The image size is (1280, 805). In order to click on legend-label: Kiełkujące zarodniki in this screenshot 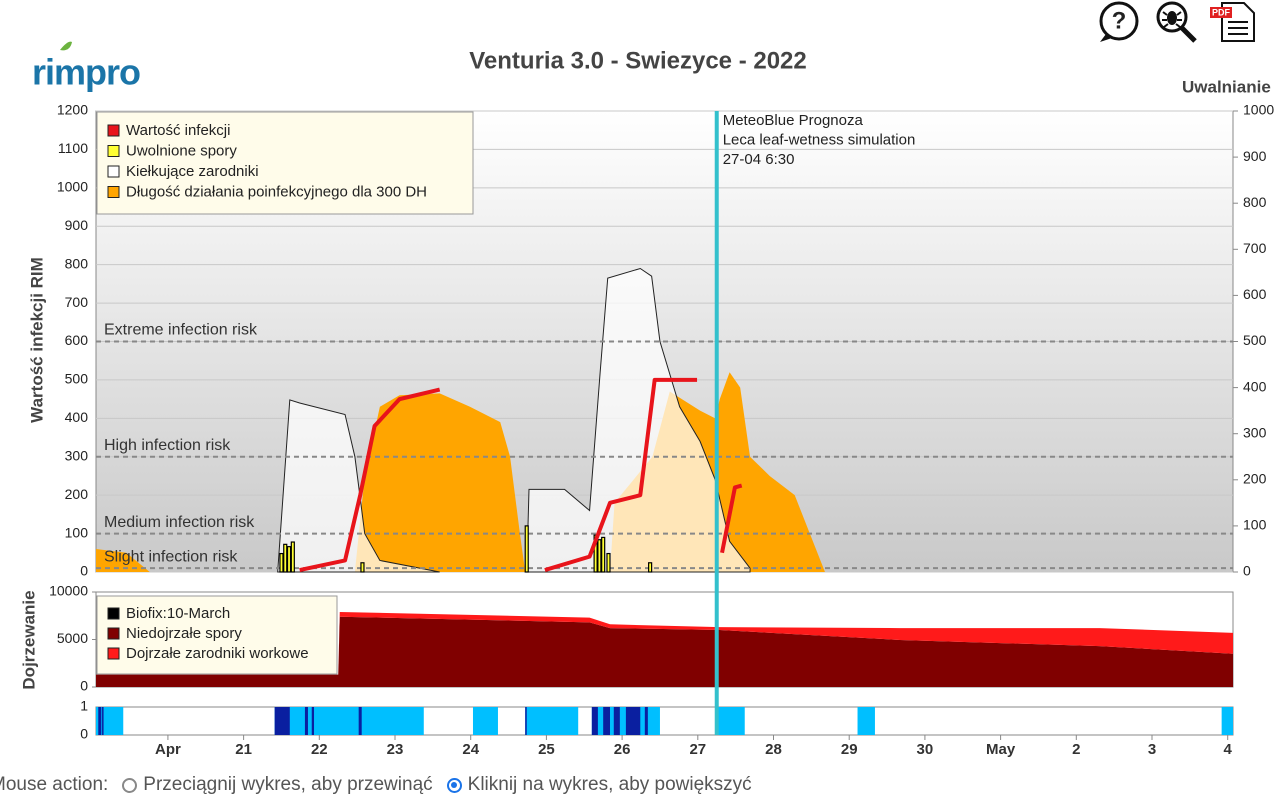, I will do `click(192, 171)`.